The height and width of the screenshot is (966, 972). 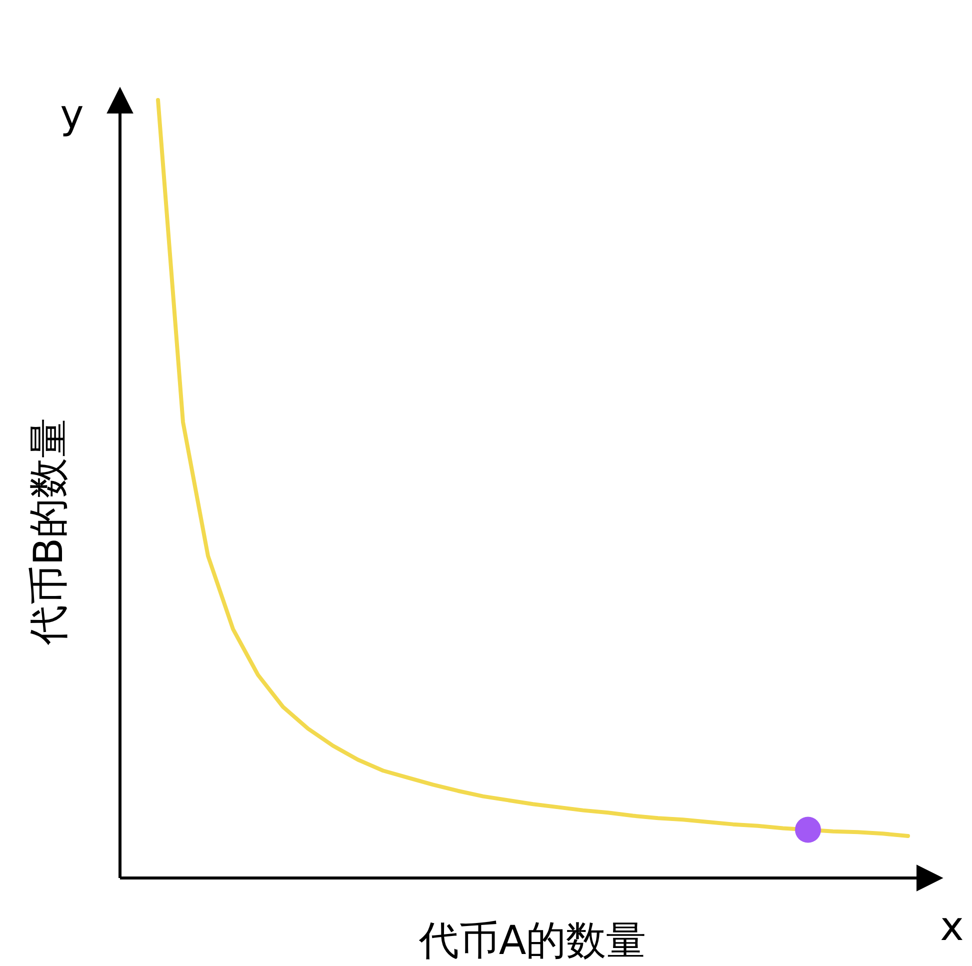 I want to click on text: y, so click(x=72, y=115).